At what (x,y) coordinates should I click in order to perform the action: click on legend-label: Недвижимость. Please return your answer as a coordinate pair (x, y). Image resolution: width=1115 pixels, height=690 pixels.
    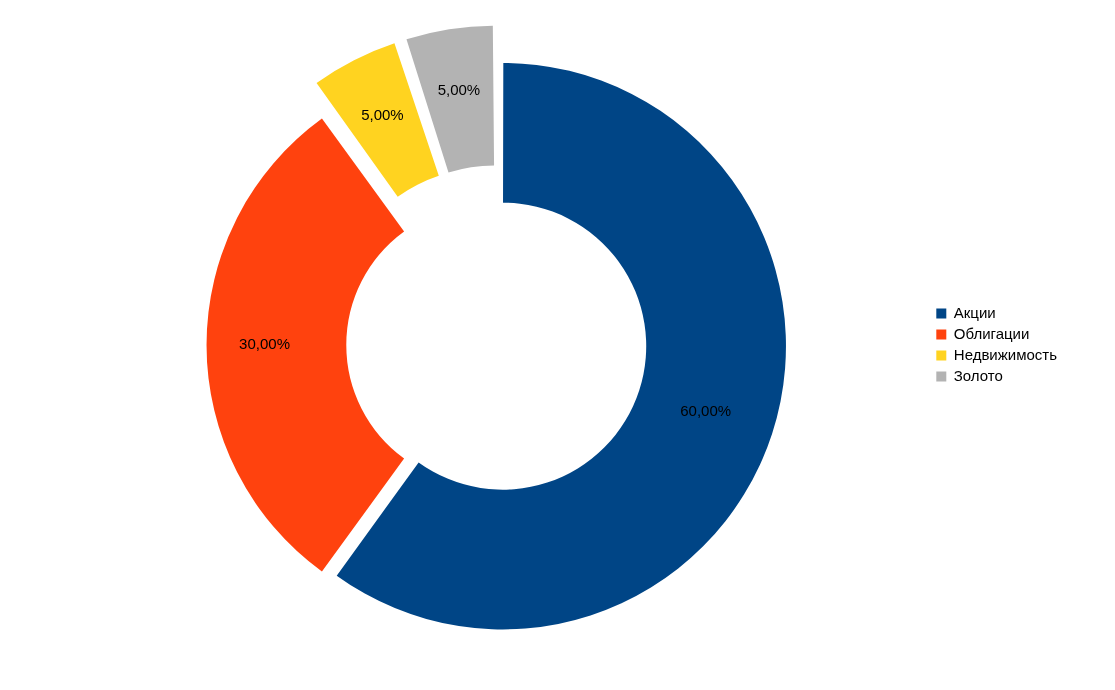
    Looking at the image, I should click on (1005, 354).